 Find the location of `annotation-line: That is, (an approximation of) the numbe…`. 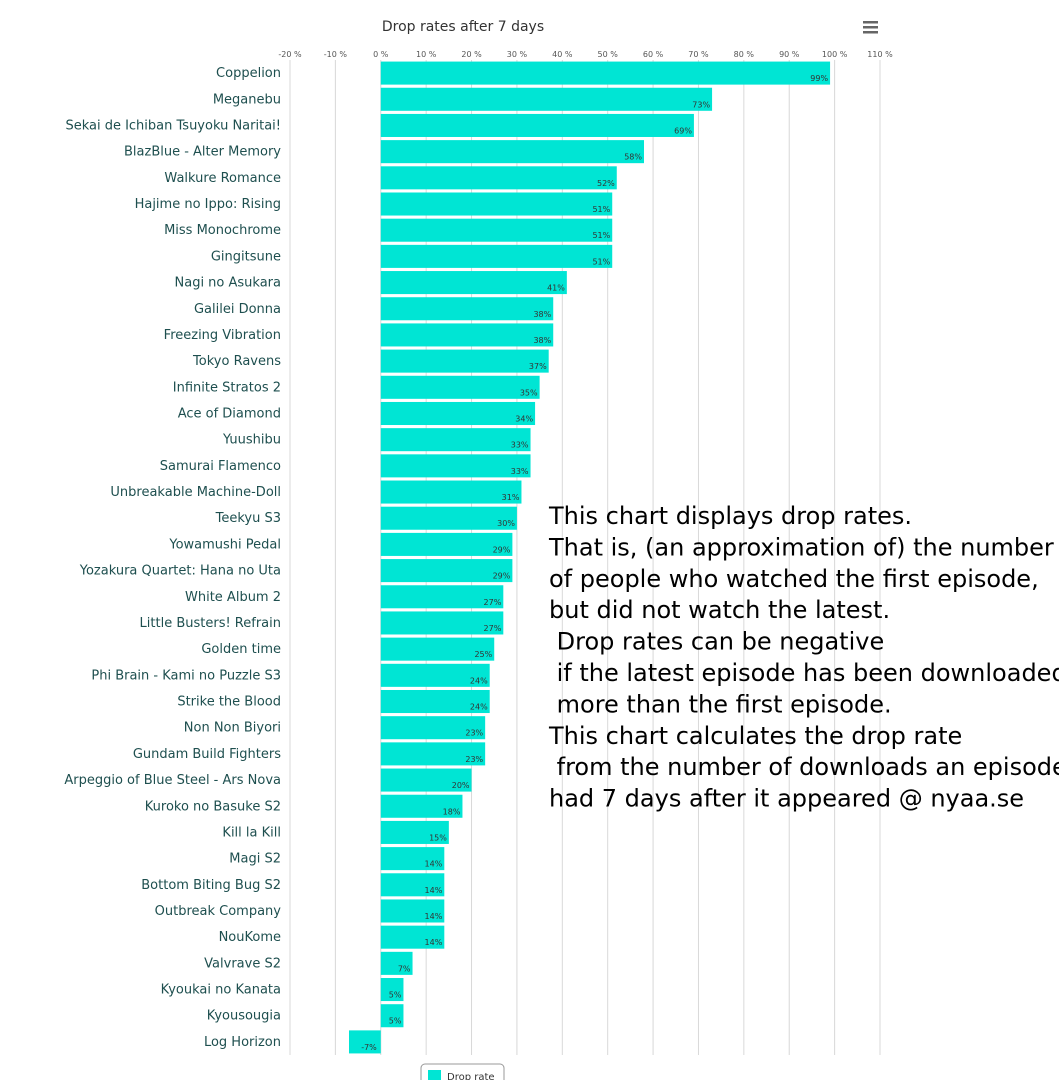

annotation-line: That is, (an approximation of) the numbe… is located at coordinates (801, 547).